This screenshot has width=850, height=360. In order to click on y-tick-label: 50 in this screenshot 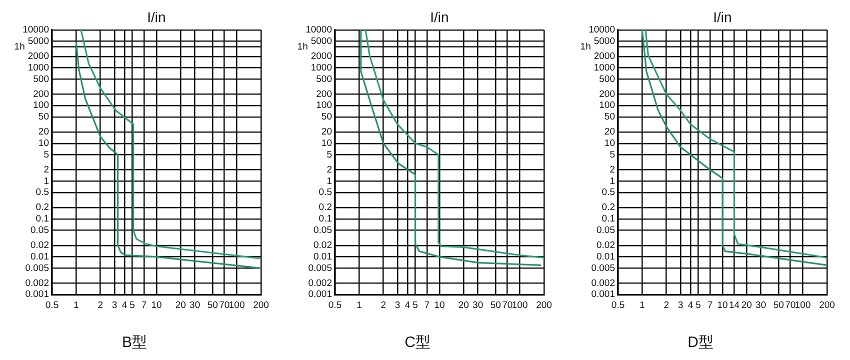, I will do `click(44, 117)`.